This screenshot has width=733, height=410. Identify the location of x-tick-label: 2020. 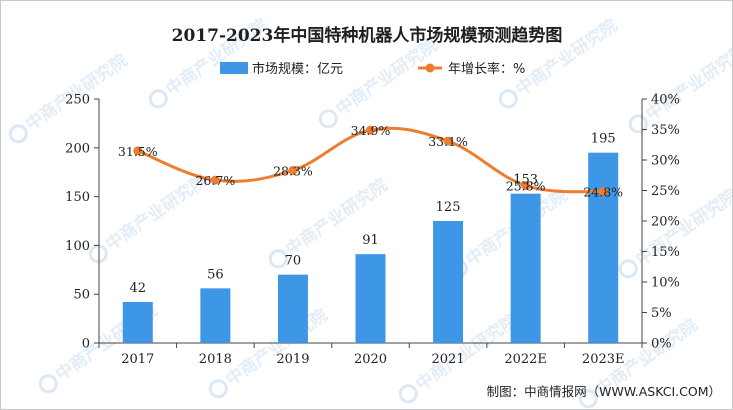
(370, 359).